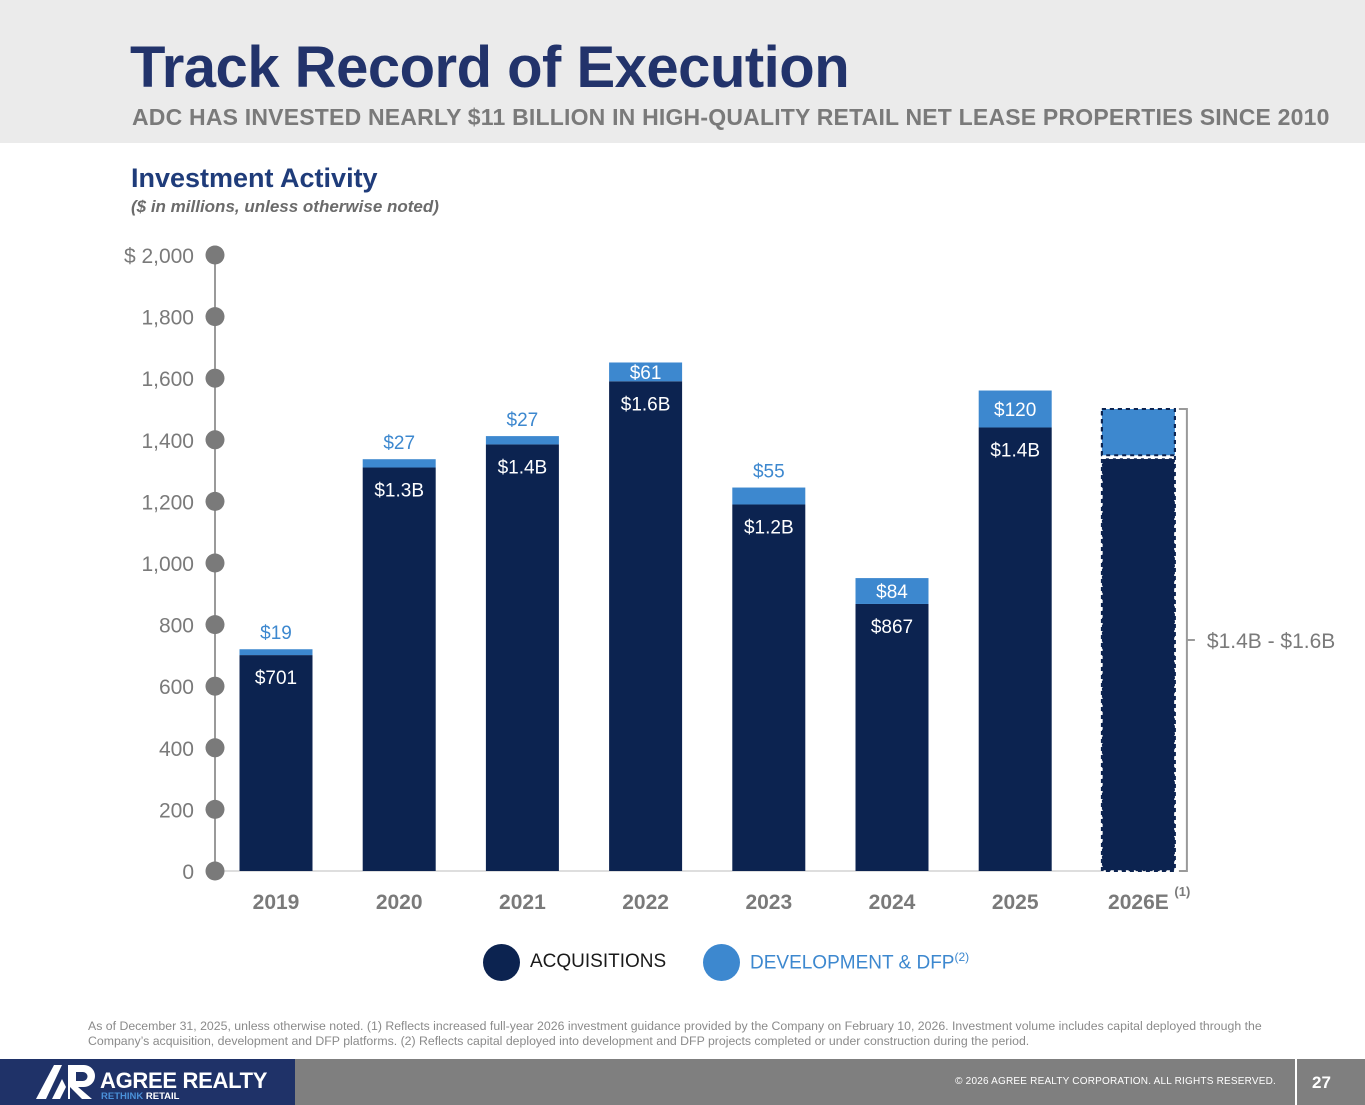 Image resolution: width=1365 pixels, height=1105 pixels. What do you see at coordinates (276, 902) in the screenshot?
I see `x-tick-label: 2019` at bounding box center [276, 902].